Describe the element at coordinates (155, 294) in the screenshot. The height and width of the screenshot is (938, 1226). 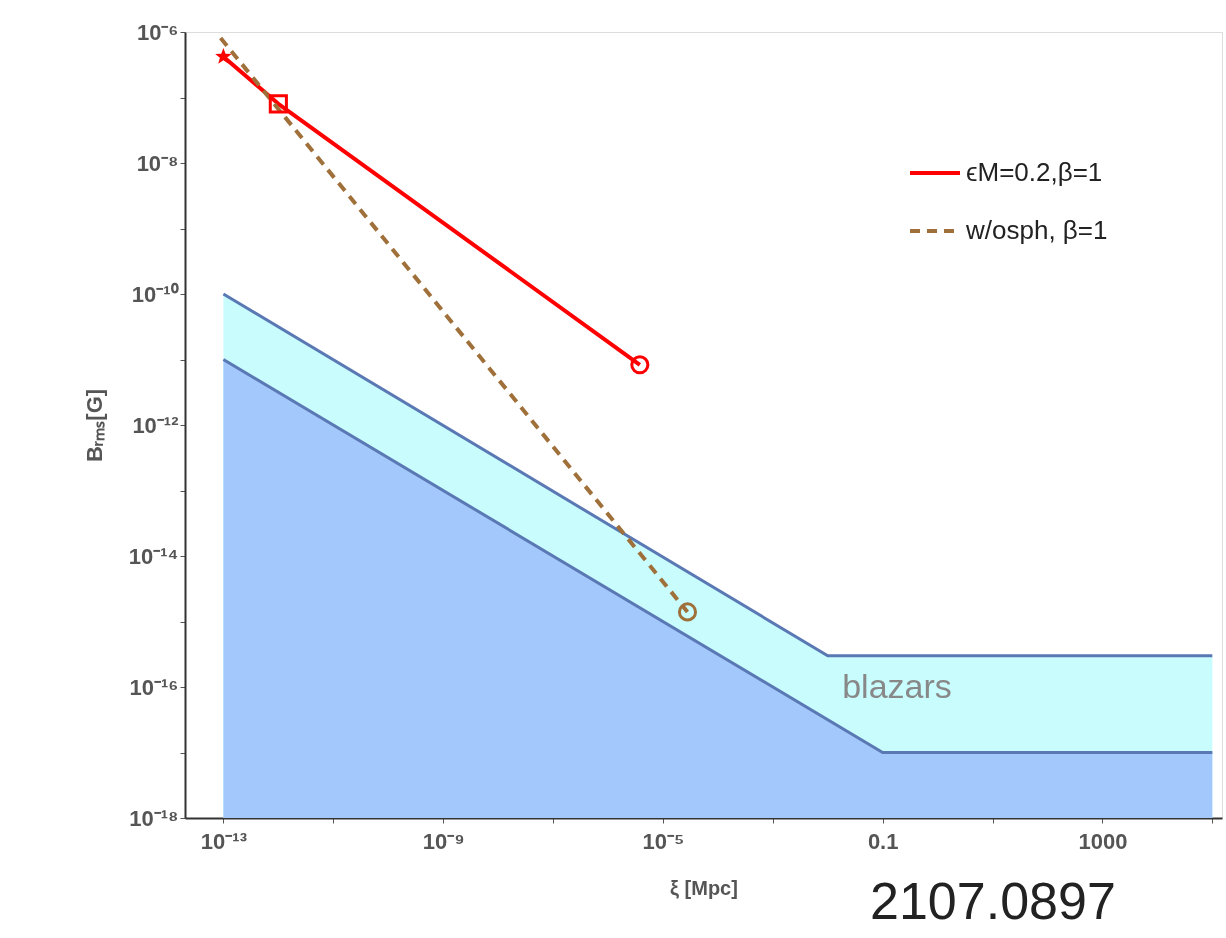
I see `y-tick-label: 10⁻¹⁰` at that location.